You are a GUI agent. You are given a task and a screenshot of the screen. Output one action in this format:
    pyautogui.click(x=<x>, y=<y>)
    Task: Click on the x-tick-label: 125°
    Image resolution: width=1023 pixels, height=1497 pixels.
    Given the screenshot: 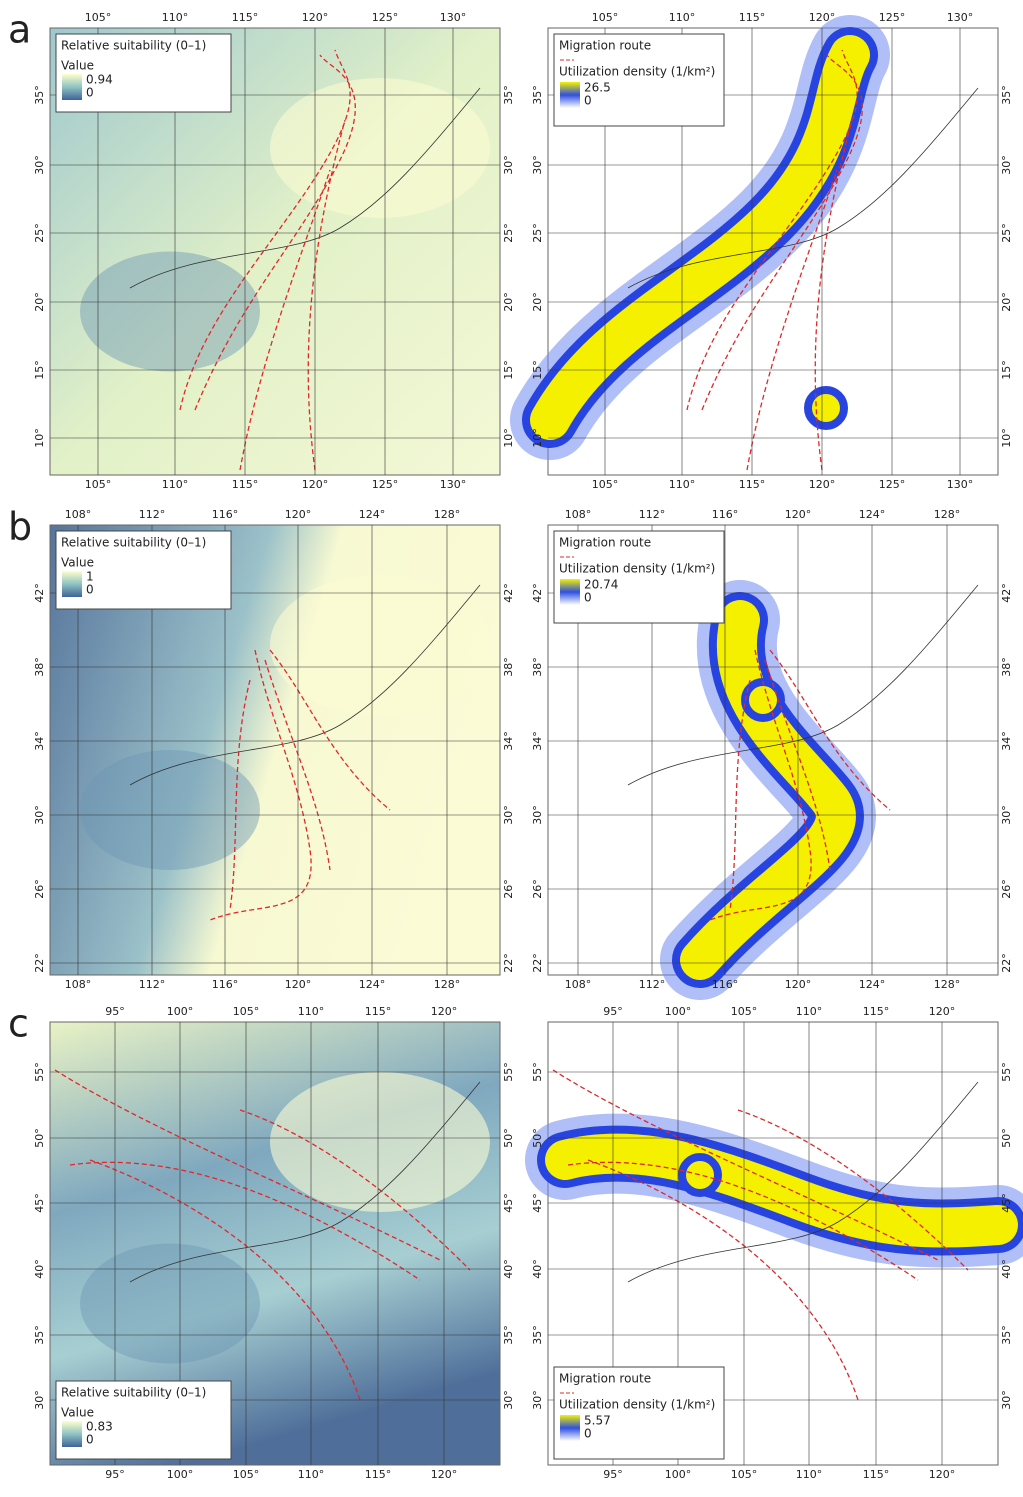 What is the action you would take?
    pyautogui.click(x=385, y=17)
    